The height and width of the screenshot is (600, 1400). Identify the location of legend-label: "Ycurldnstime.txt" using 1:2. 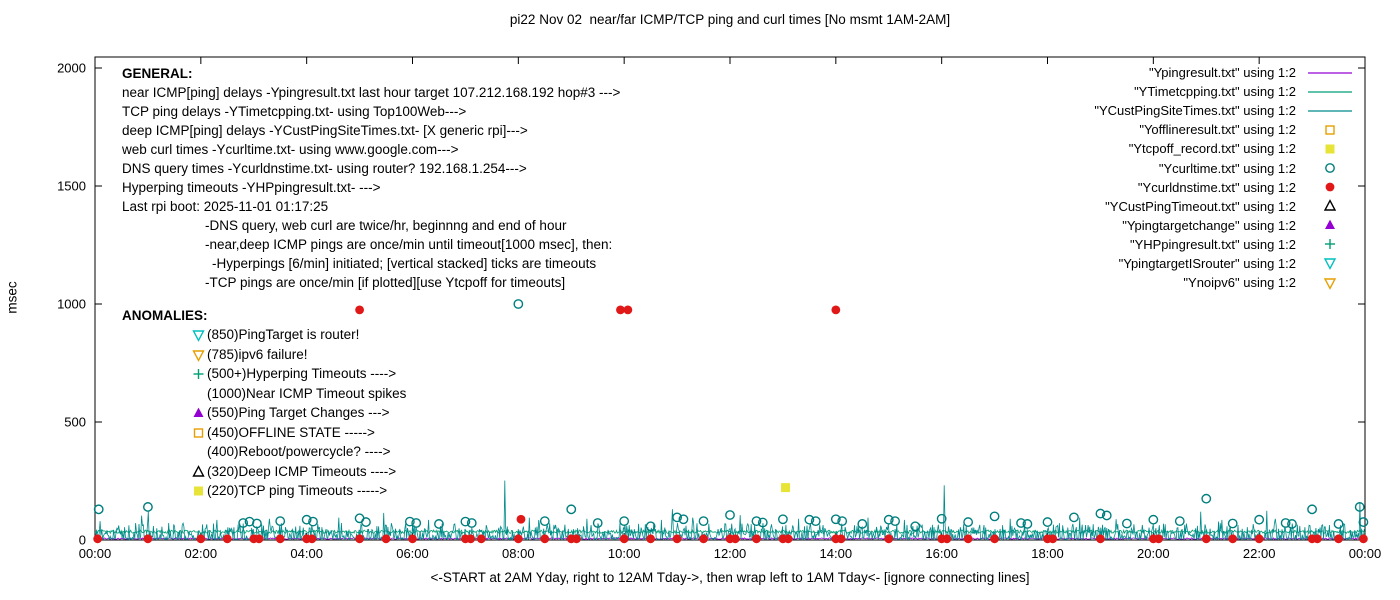
(1216, 187).